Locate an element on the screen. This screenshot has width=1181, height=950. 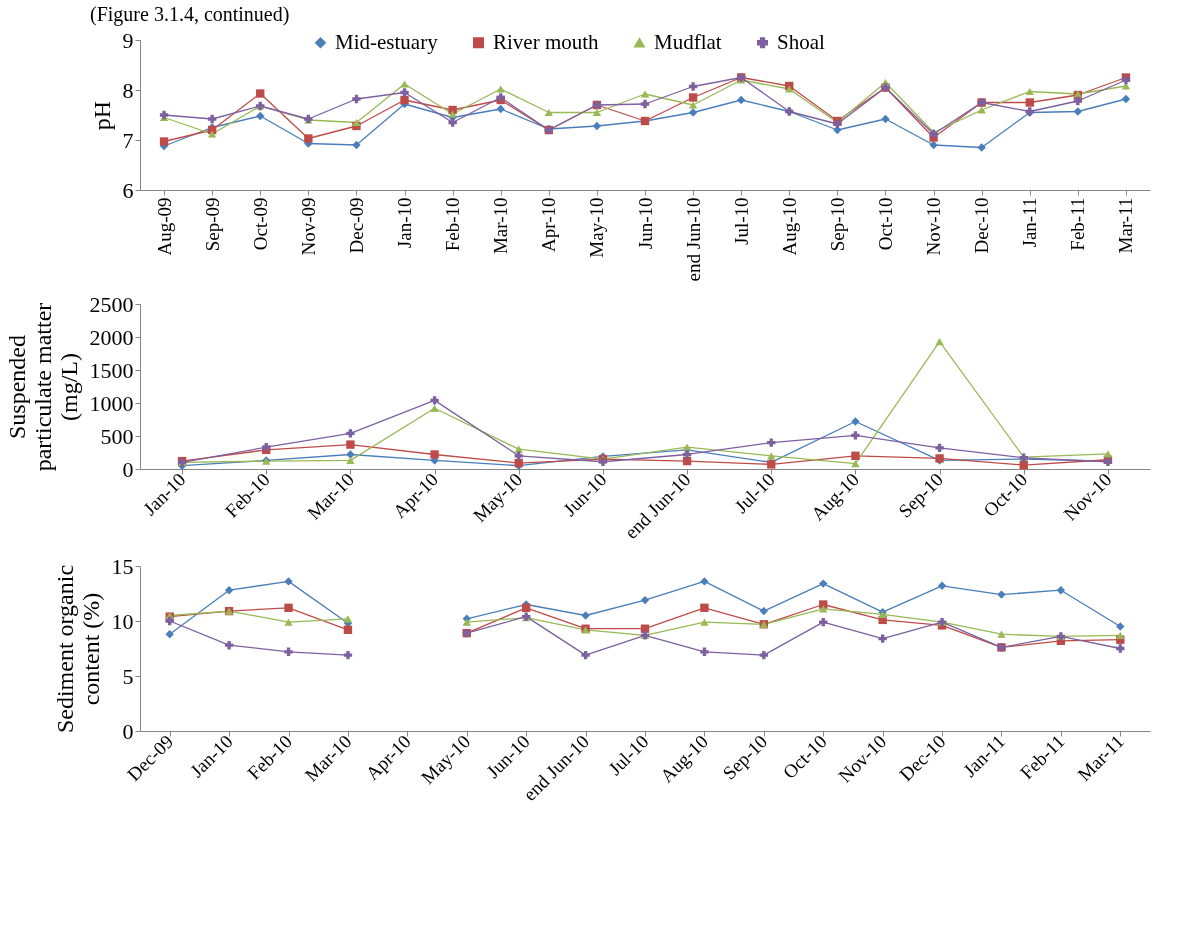
y-tick-label: 10 is located at coordinates (122, 621).